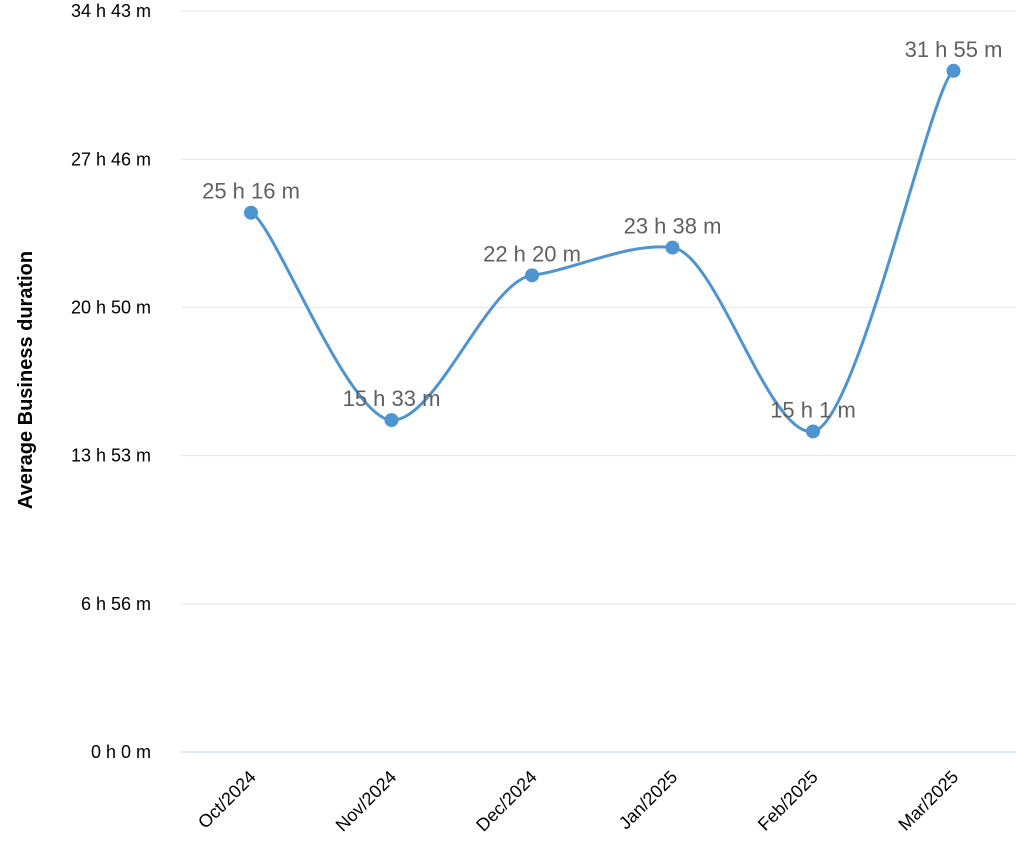 The image size is (1016, 862). Describe the element at coordinates (954, 49) in the screenshot. I see `data-label: 31 h 55 m` at that location.